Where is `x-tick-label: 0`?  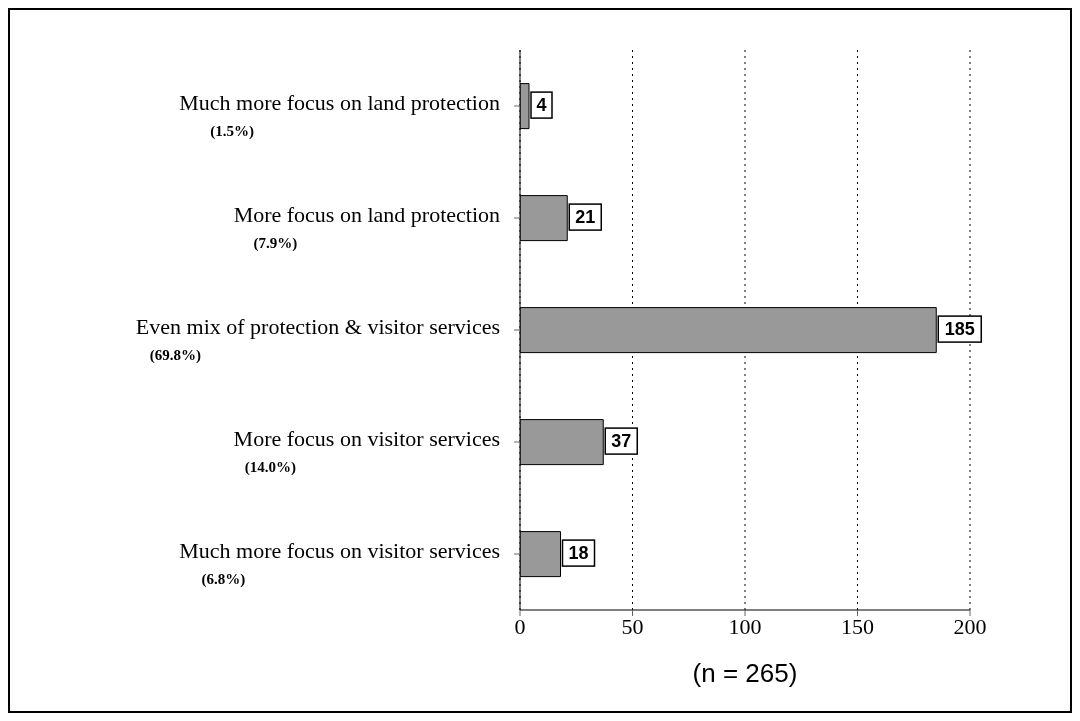
x-tick-label: 0 is located at coordinates (520, 626).